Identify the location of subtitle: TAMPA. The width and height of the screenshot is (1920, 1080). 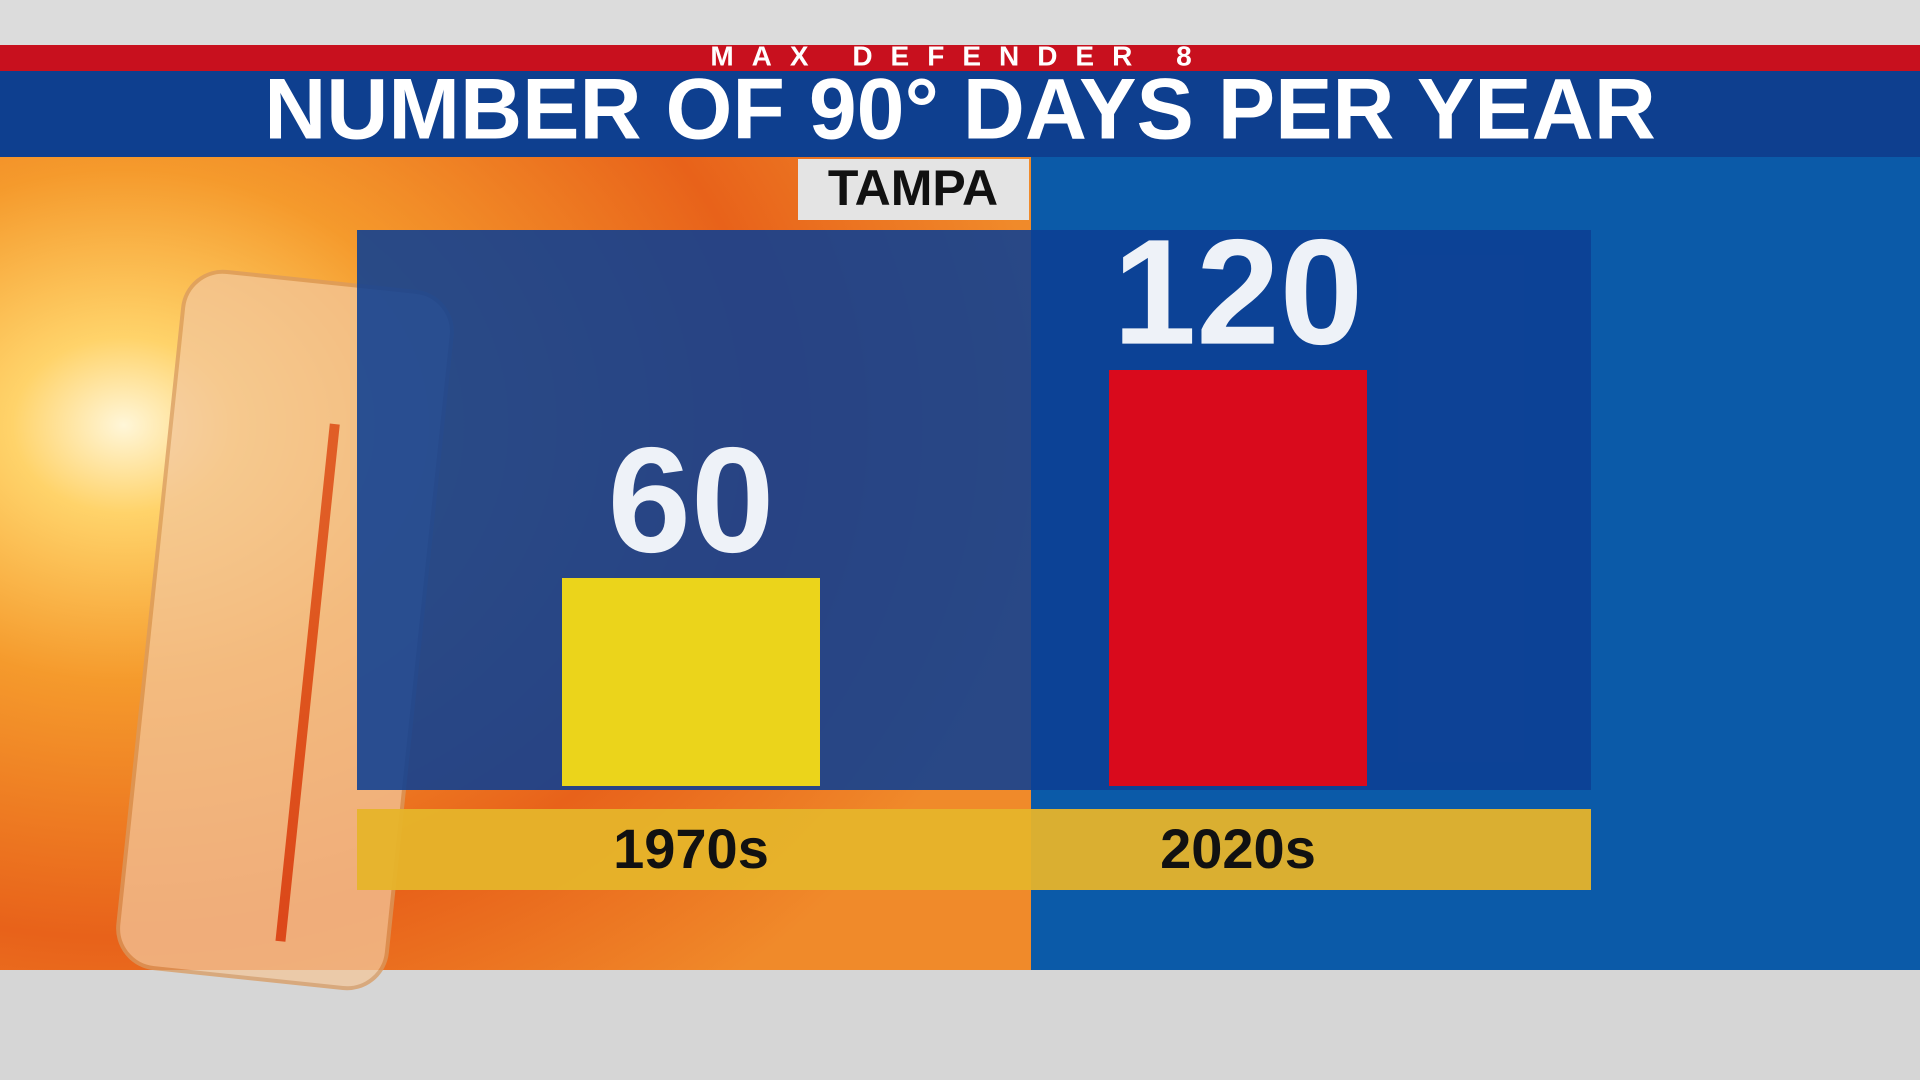
(913, 188).